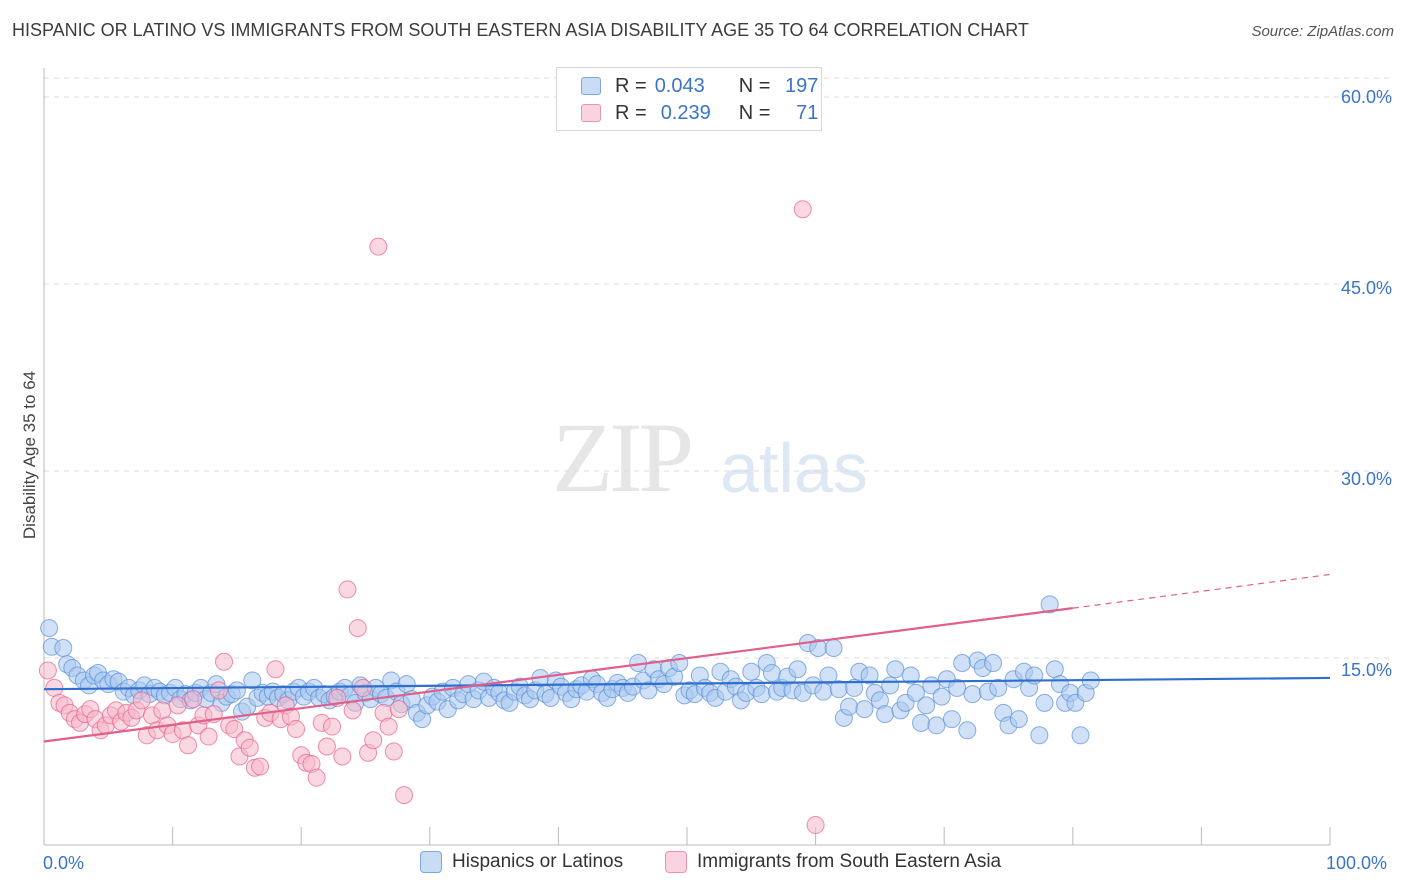 This screenshot has width=1406, height=892. Describe the element at coordinates (623, 457) in the screenshot. I see `watermark-zip: ZIP` at that location.